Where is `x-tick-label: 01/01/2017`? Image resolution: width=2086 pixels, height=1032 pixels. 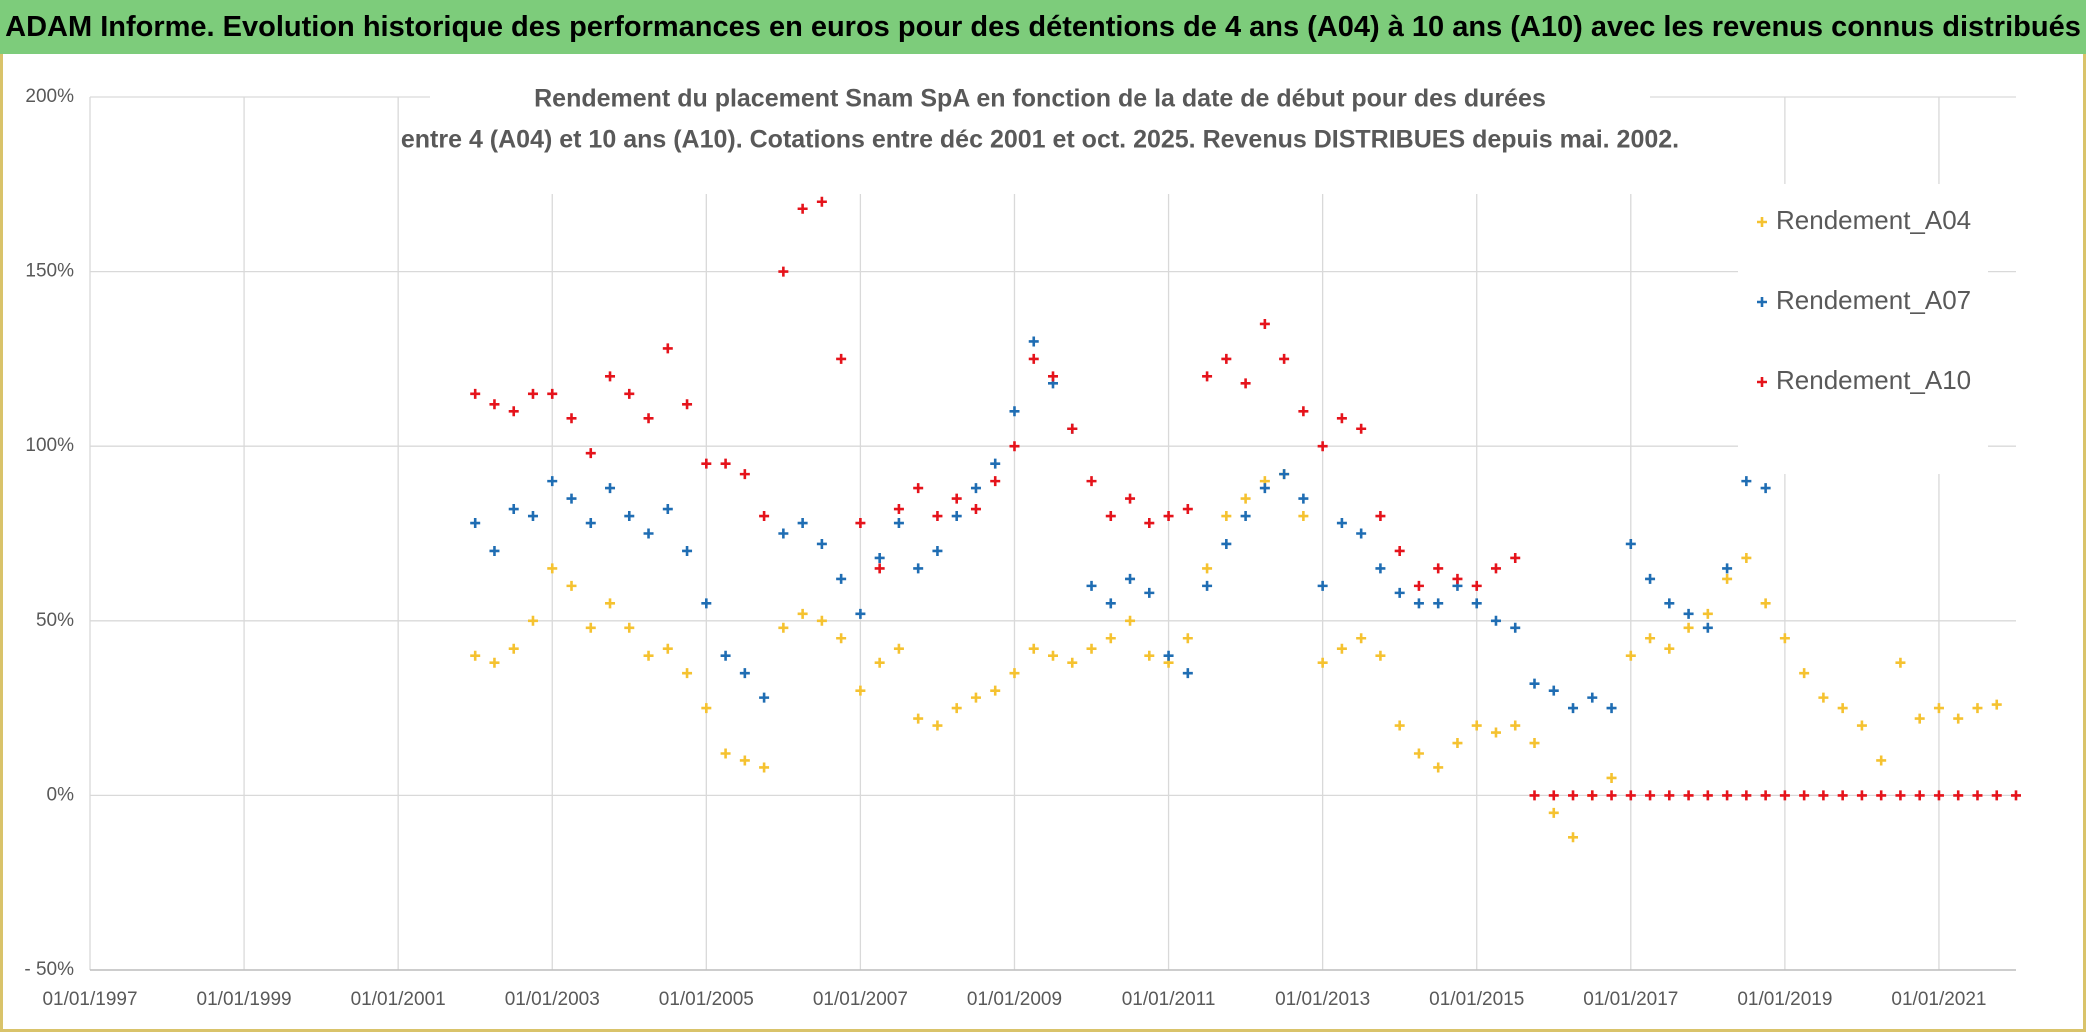
x-tick-label: 01/01/2017 is located at coordinates (1630, 999).